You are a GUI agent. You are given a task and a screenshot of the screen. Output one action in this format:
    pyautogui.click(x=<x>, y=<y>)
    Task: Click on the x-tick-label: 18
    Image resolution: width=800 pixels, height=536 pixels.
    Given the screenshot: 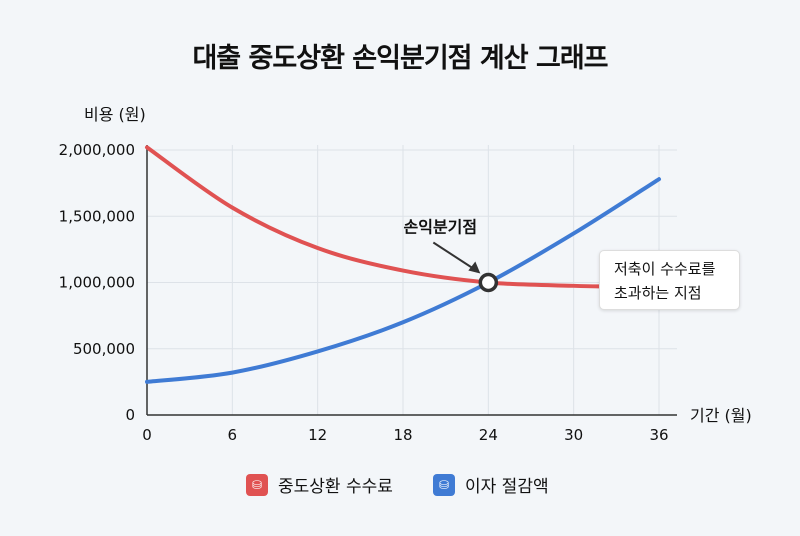 What is the action you would take?
    pyautogui.click(x=402, y=435)
    